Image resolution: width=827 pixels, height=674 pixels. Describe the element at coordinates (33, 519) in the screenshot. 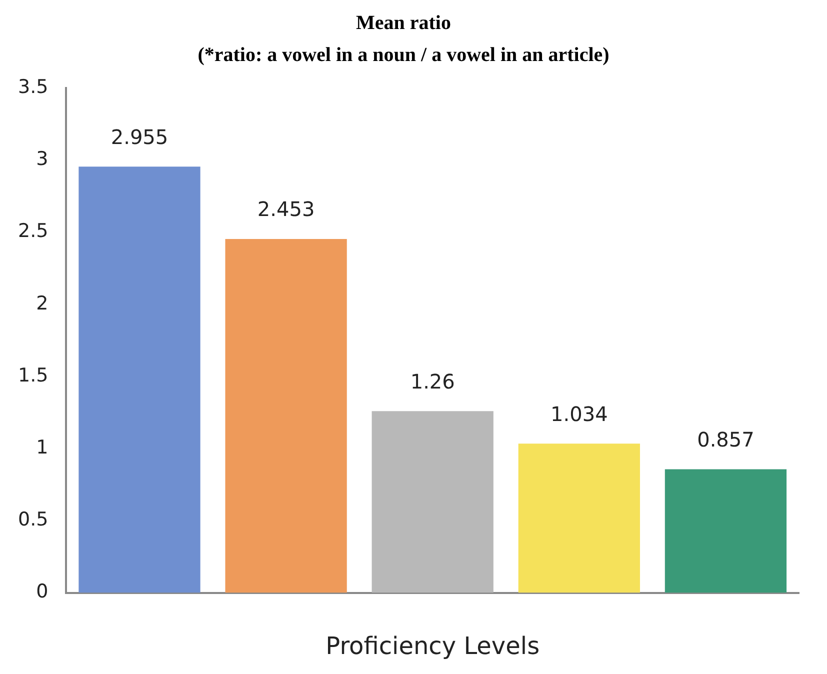

I see `y-tick-label: 0.5` at that location.